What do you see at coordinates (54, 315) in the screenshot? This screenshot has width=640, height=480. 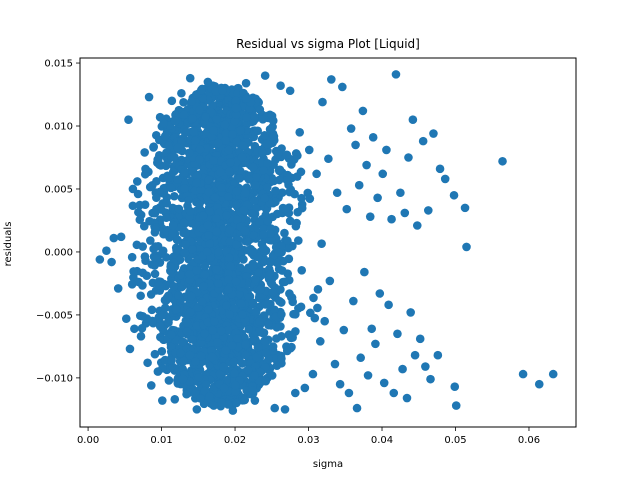 I see `y-tick-label: −0.005` at bounding box center [54, 315].